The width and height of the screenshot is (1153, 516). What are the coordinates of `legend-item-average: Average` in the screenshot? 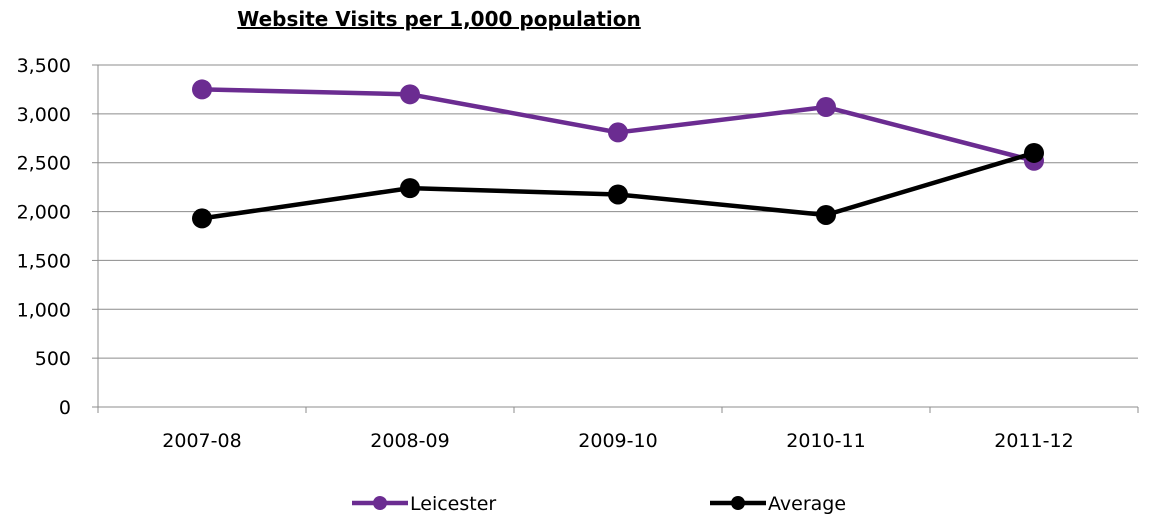 It's located at (778, 504).